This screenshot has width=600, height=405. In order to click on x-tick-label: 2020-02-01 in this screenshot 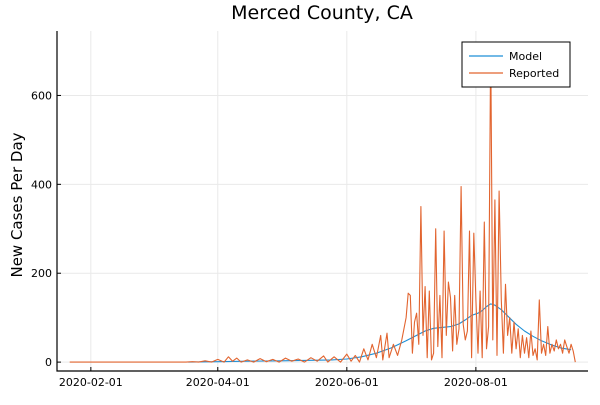, I will do `click(91, 382)`.